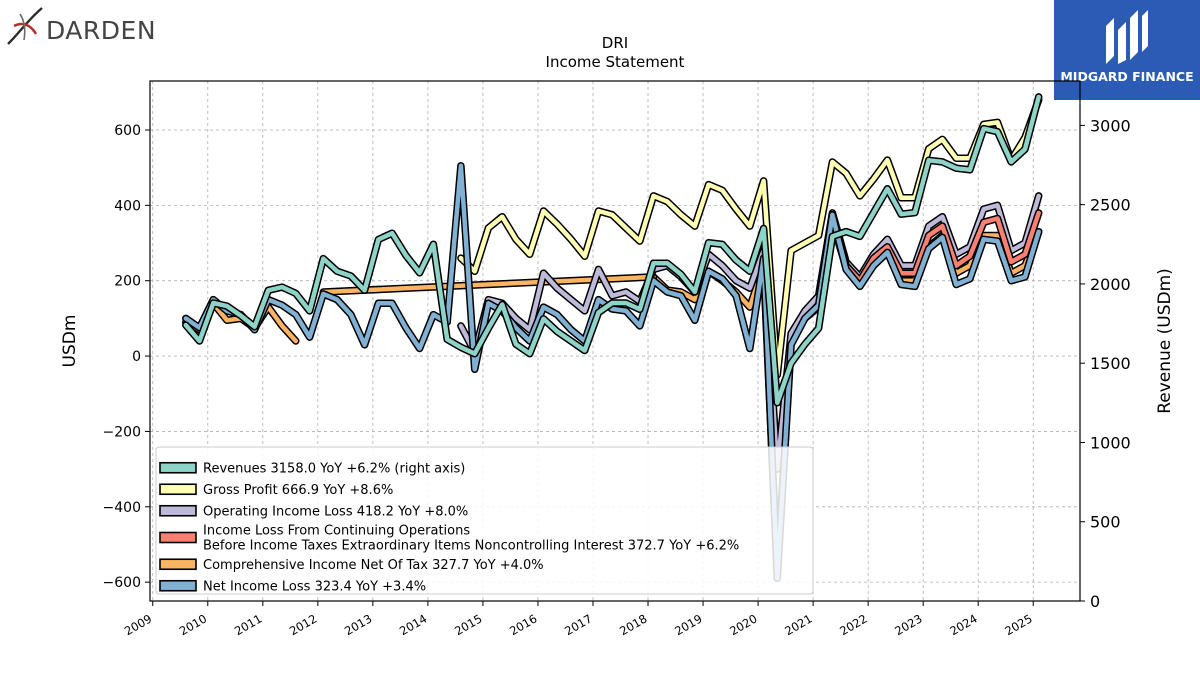  What do you see at coordinates (303, 624) in the screenshot?
I see `x-tick-label: 2012` at bounding box center [303, 624].